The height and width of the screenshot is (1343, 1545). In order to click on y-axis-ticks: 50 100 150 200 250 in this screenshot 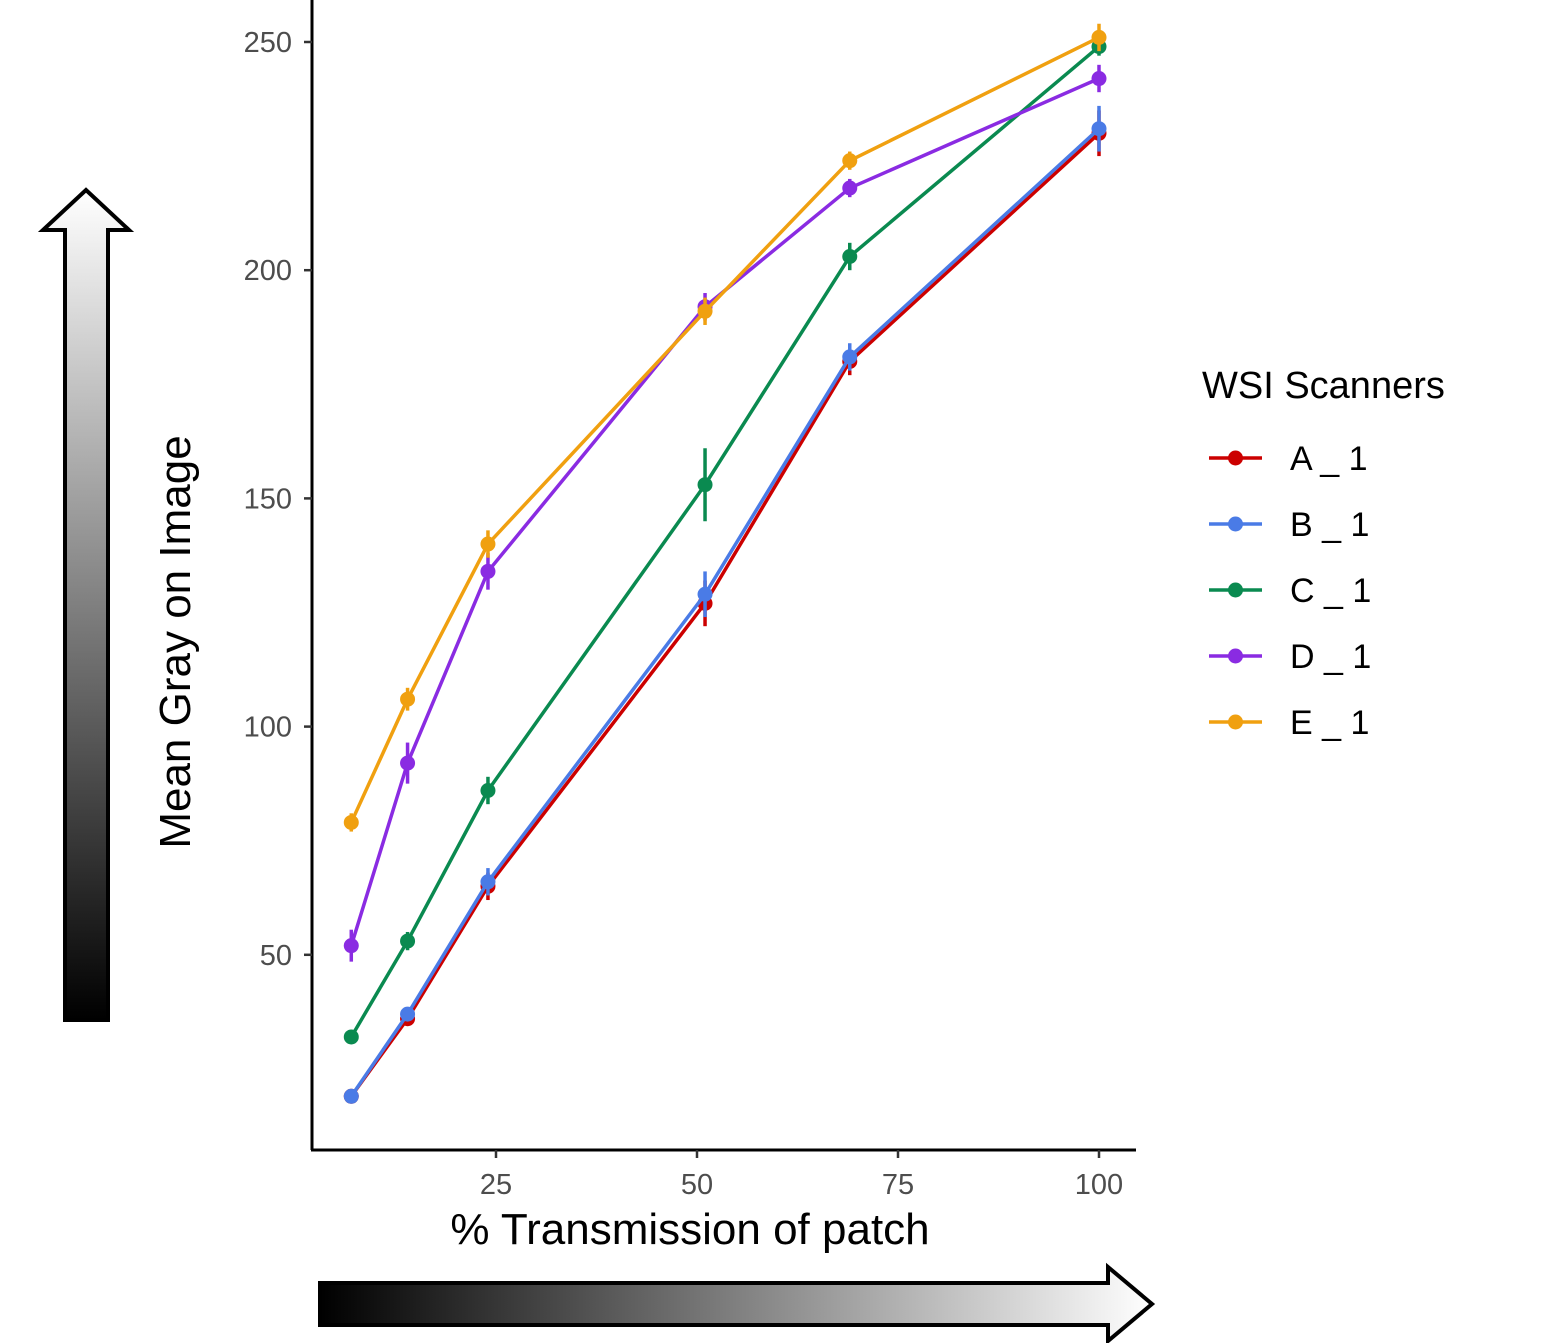, I will do `click(278, 499)`.